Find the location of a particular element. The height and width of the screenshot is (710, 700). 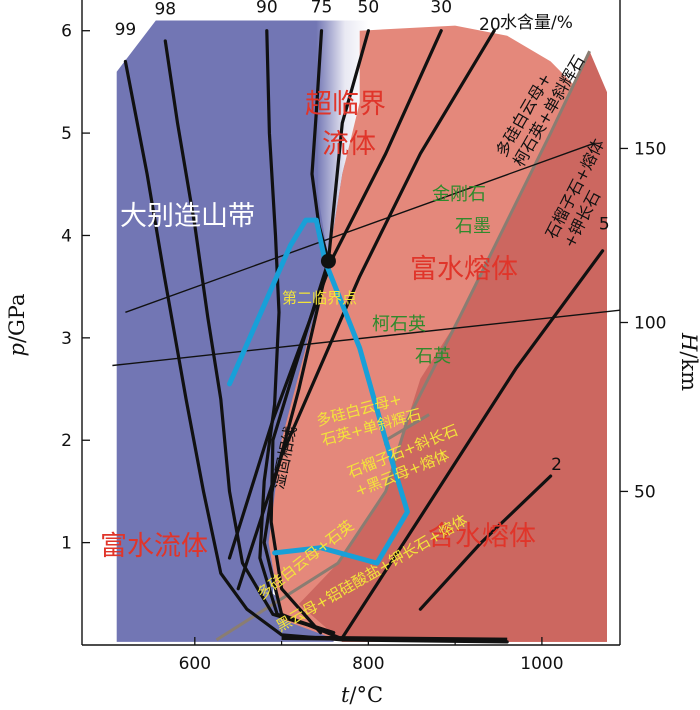

svg-text: H/km is located at coordinates (688, 361).